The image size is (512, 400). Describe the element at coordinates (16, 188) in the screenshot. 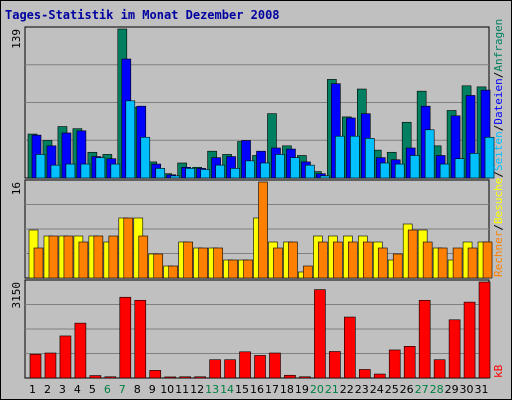

I see `y-max-label: 16` at that location.